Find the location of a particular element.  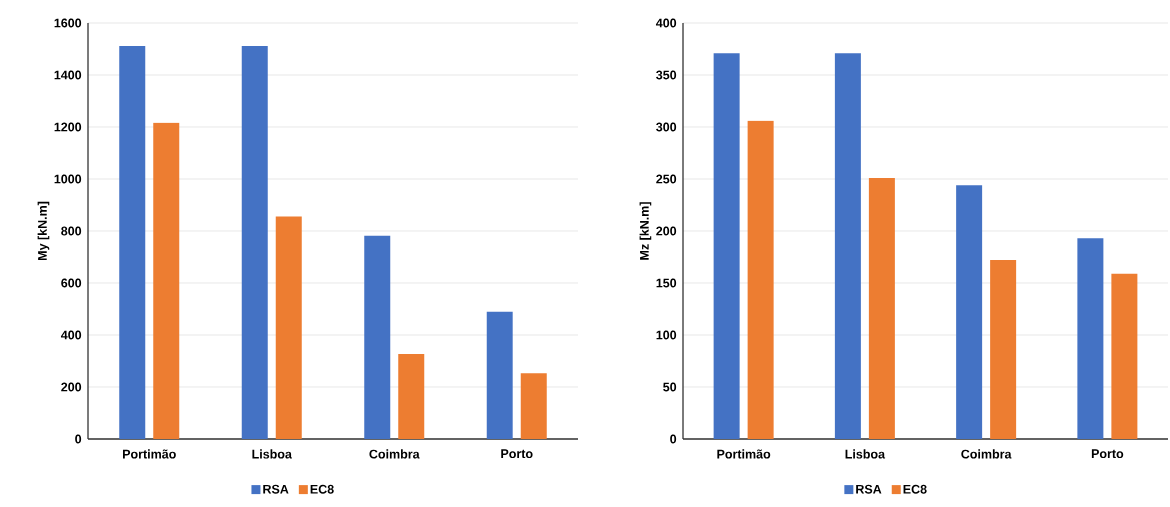

y-tick-label: 600 is located at coordinates (71, 283).